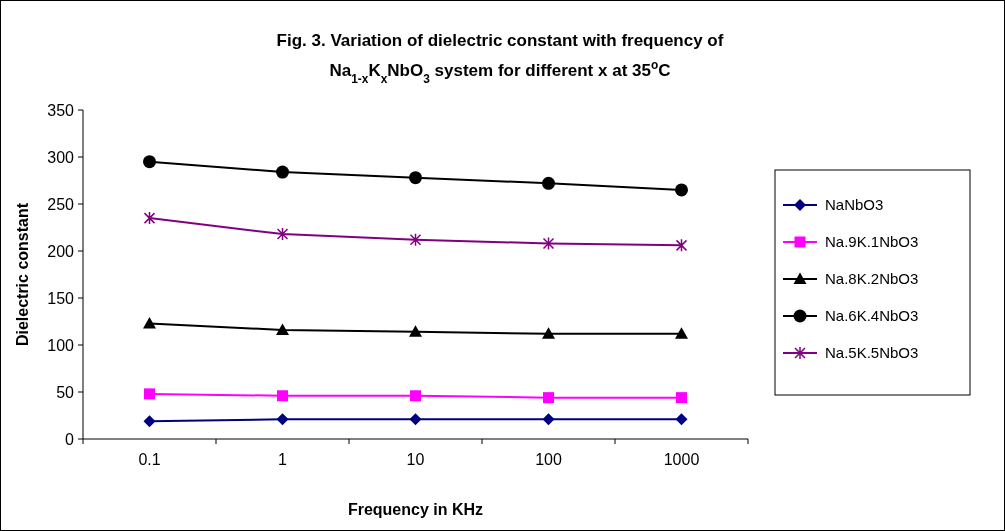  Describe the element at coordinates (61, 204) in the screenshot. I see `y-tick-label: 250` at that location.